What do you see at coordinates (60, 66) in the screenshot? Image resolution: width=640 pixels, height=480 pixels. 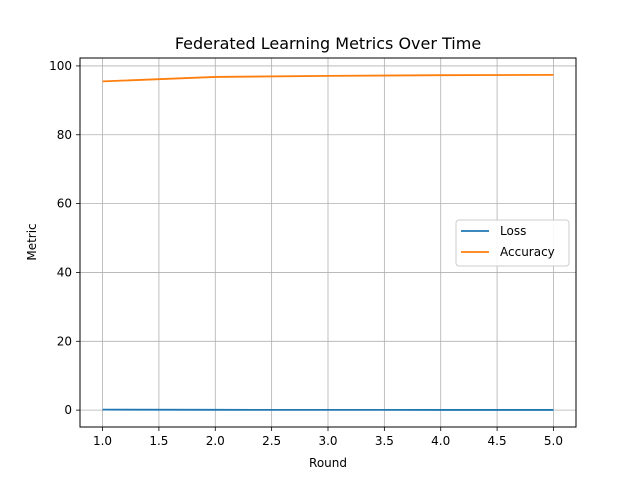 I see `y-tick-label: 100` at bounding box center [60, 66].